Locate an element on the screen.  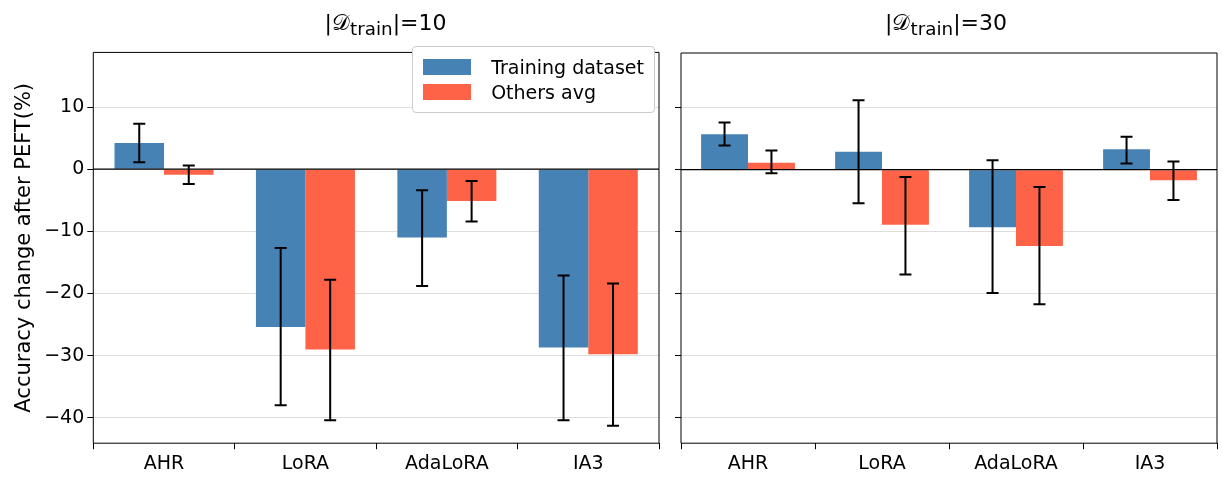
y-tick-label: 0 is located at coordinates (78, 167).